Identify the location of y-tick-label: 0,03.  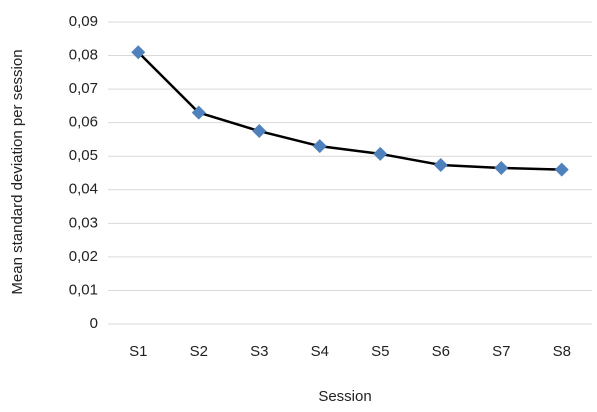
(83, 222).